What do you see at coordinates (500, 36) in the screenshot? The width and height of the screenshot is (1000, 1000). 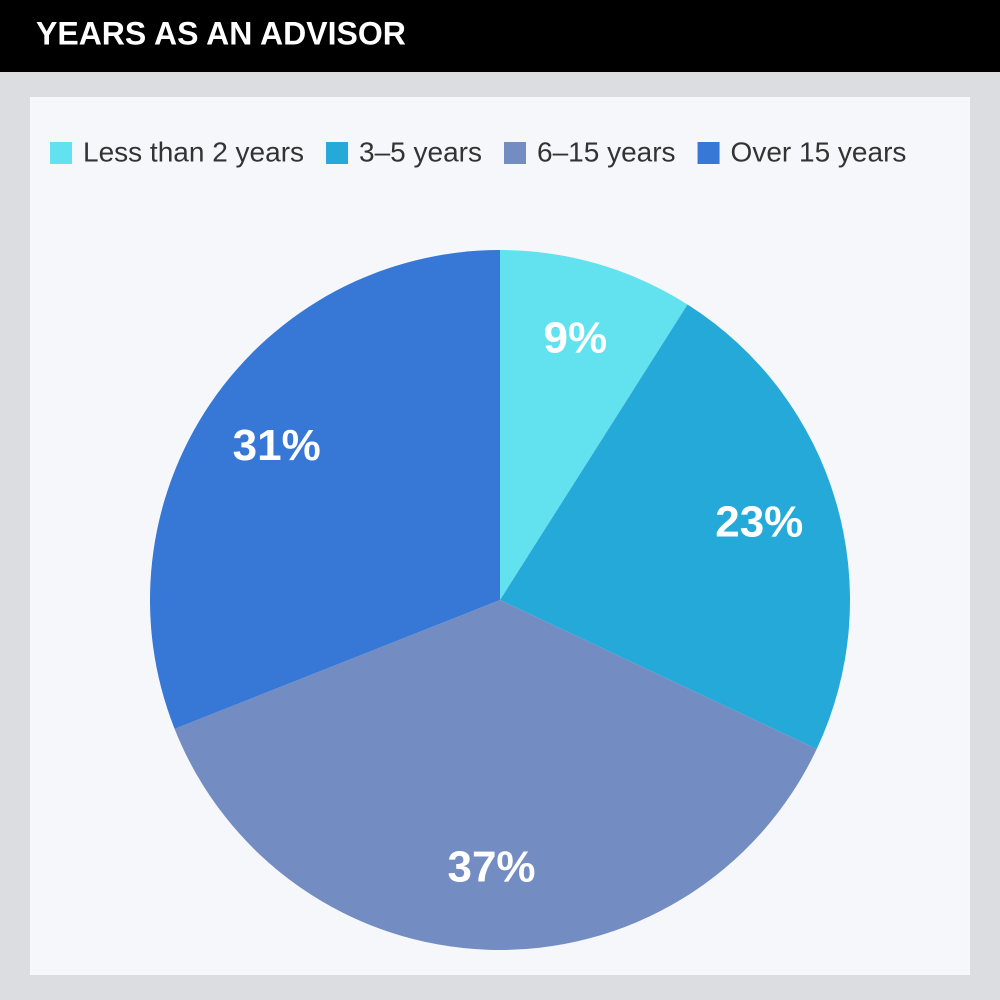 I see `title-bar` at bounding box center [500, 36].